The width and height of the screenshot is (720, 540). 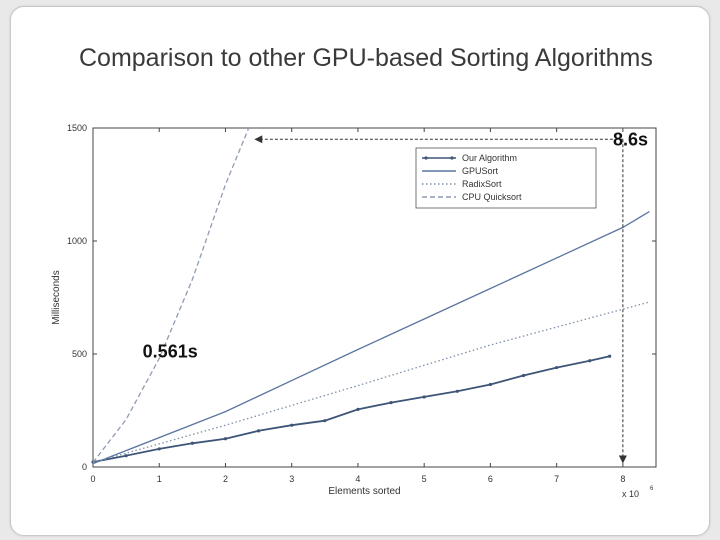 What do you see at coordinates (170, 352) in the screenshot?
I see `annotation-label: 0.561s` at bounding box center [170, 352].